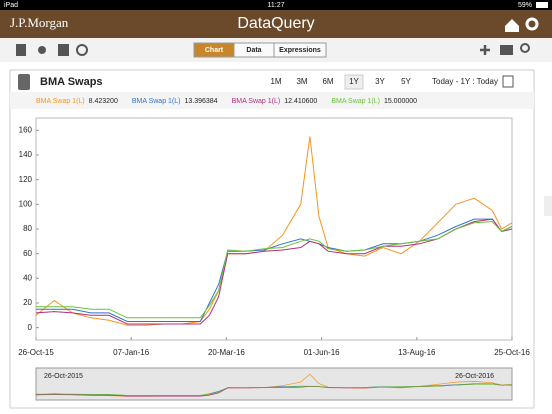  I want to click on save-icon, so click(63, 50).